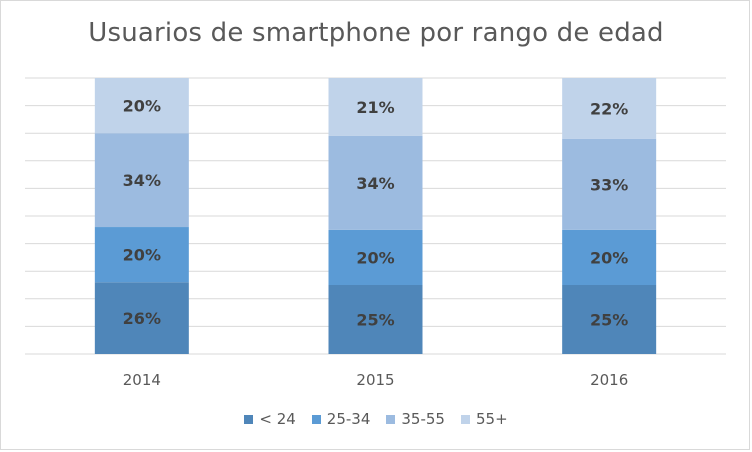  I want to click on legend-label: 35-55, so click(423, 419).